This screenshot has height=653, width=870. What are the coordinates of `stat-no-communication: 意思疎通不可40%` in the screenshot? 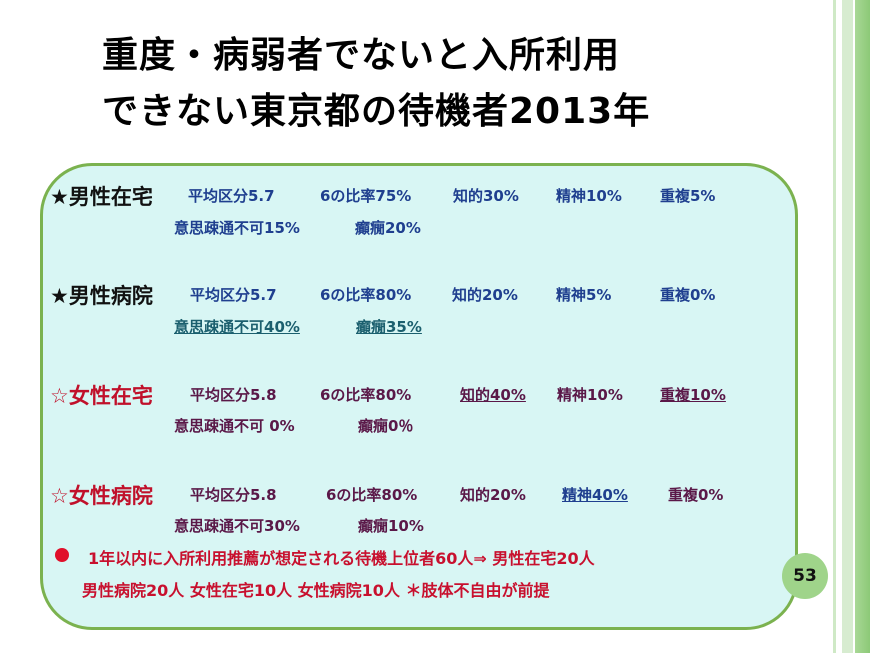 It's located at (237, 327).